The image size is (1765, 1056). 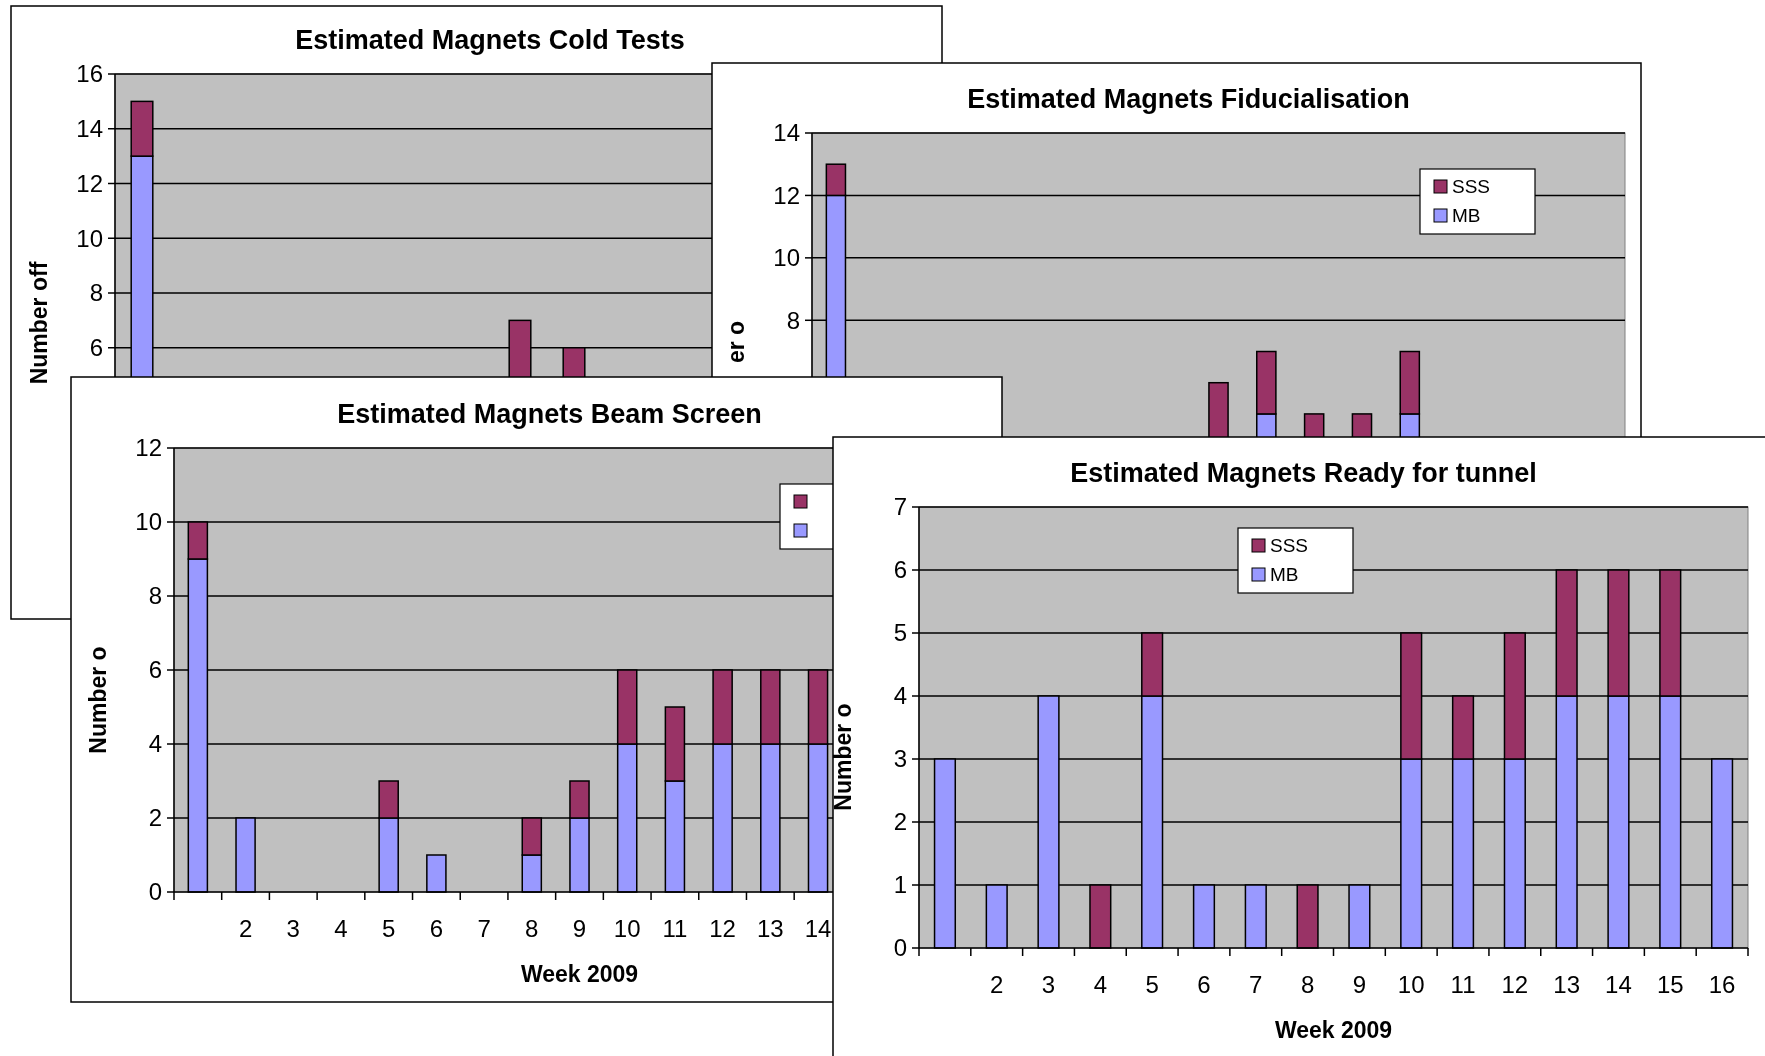 I want to click on chart-title: Estimated Magnets Cold Tests, so click(x=490, y=40).